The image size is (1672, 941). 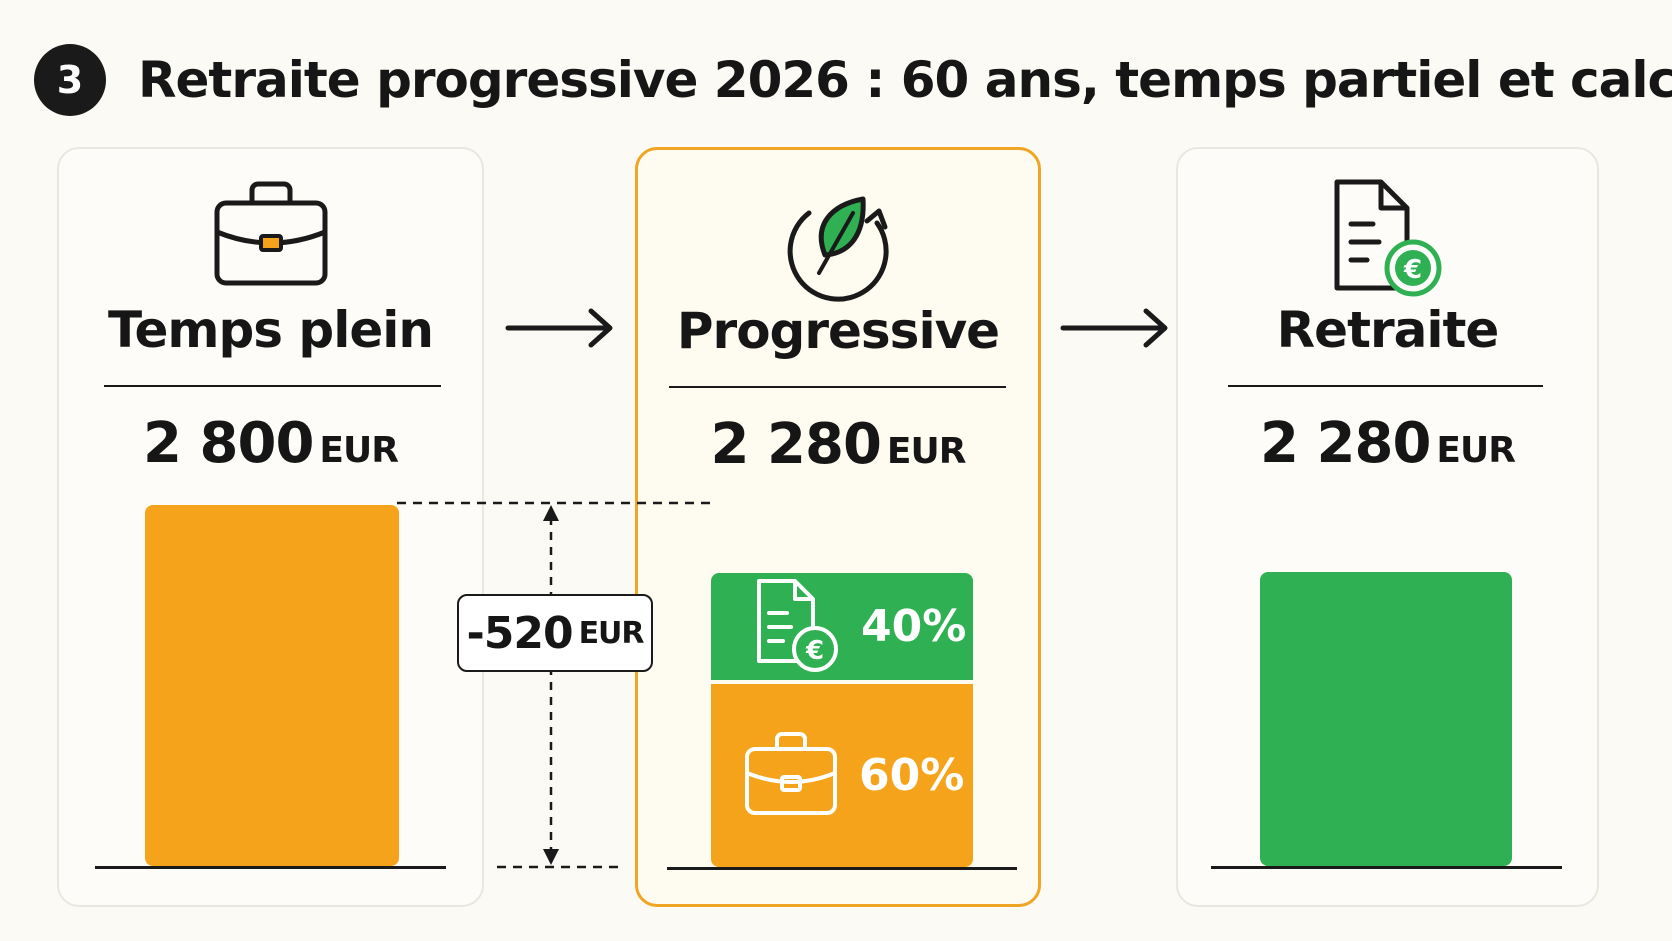 I want to click on segment-percent-pension: 40%, so click(x=914, y=626).